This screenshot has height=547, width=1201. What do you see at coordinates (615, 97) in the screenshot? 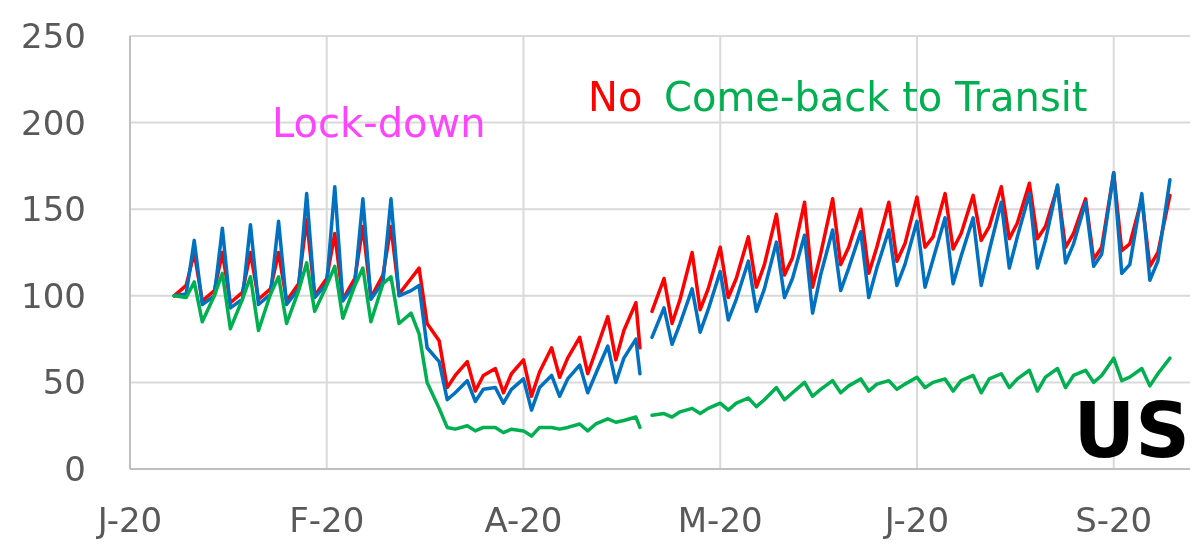
I see `annotation: No` at bounding box center [615, 97].